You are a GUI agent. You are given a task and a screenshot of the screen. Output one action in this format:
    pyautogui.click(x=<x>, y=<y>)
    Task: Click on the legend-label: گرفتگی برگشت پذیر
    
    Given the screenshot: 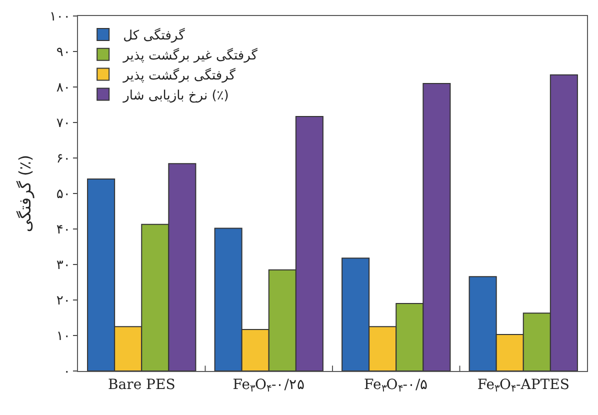 What is the action you would take?
    pyautogui.click(x=179, y=75)
    